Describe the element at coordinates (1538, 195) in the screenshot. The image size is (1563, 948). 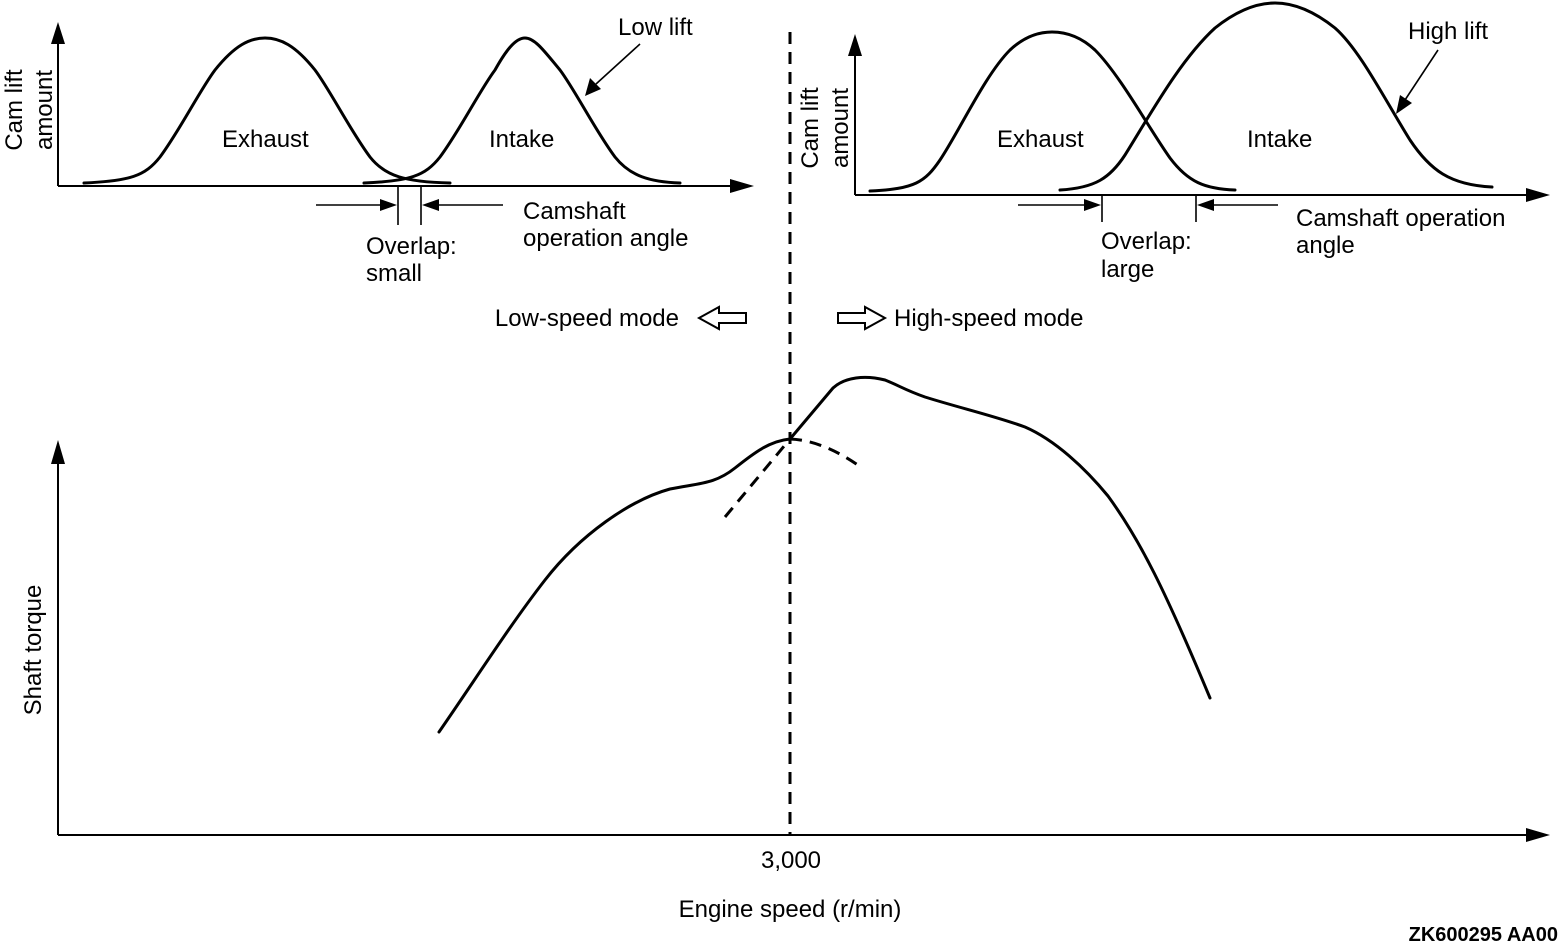
I see `high-x-axis-arrowhead` at that location.